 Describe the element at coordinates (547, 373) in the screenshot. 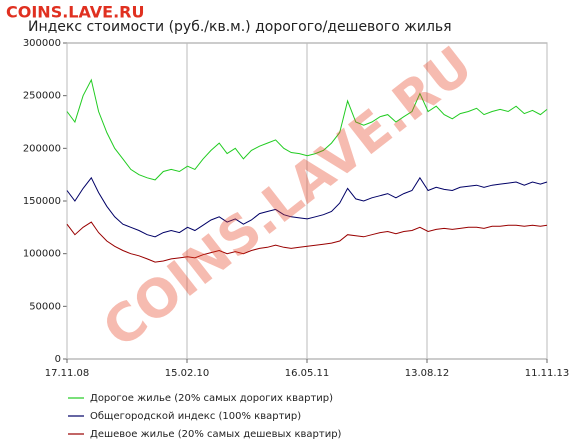

I see `x-tick-label: 11.11.13` at that location.